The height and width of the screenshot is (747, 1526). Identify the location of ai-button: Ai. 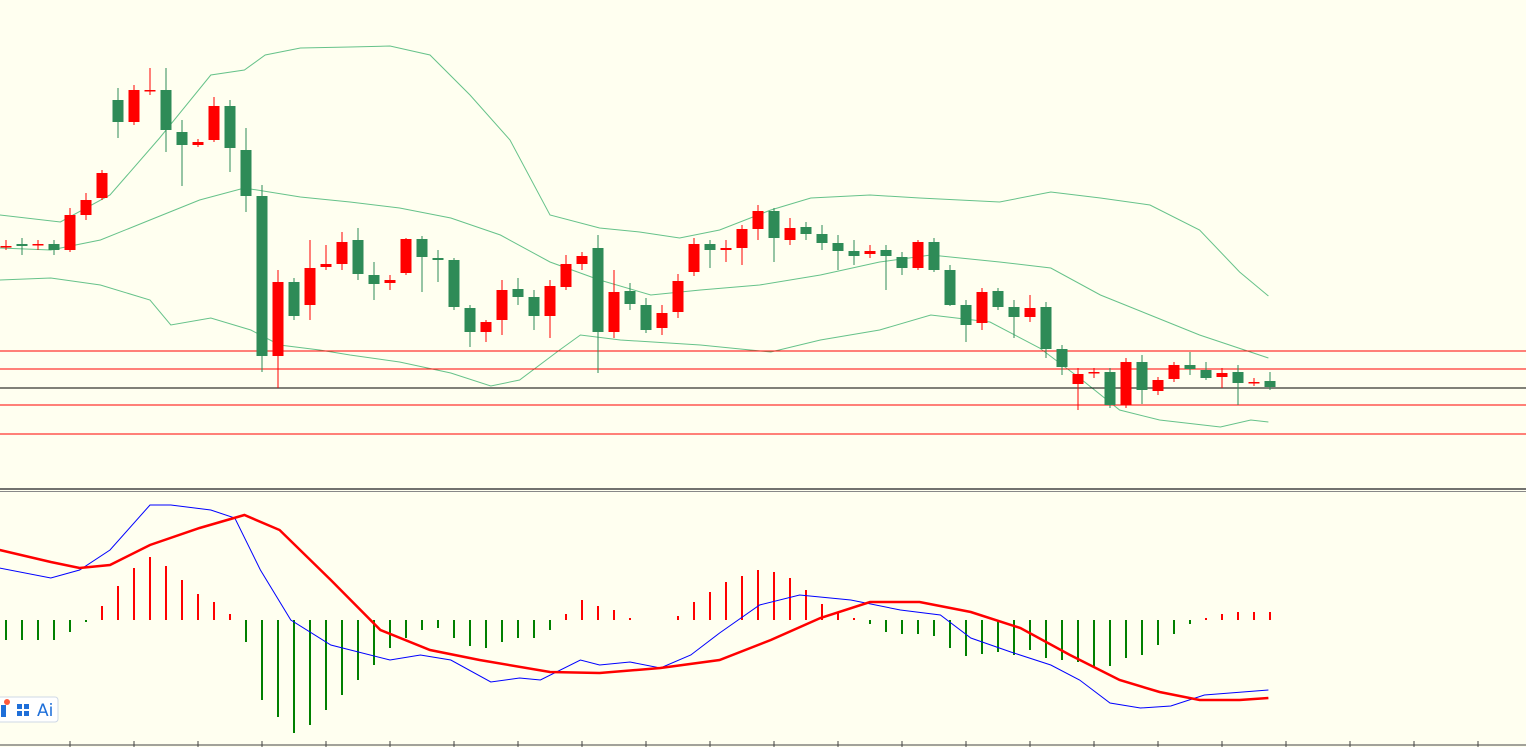
(29, 709).